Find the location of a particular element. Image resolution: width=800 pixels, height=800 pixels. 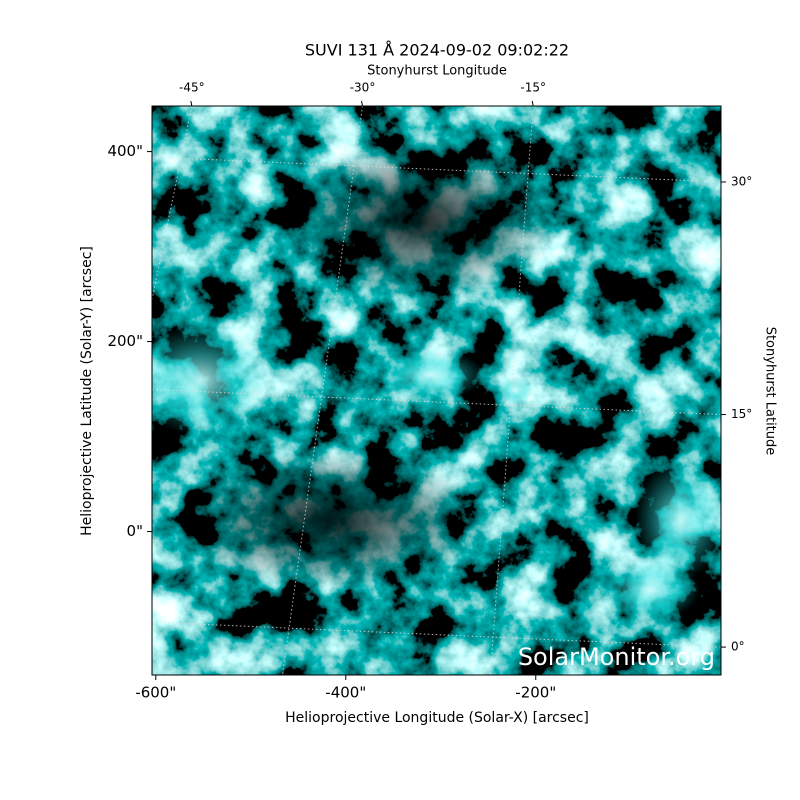

y-tick-label: 200" is located at coordinates (125, 341).